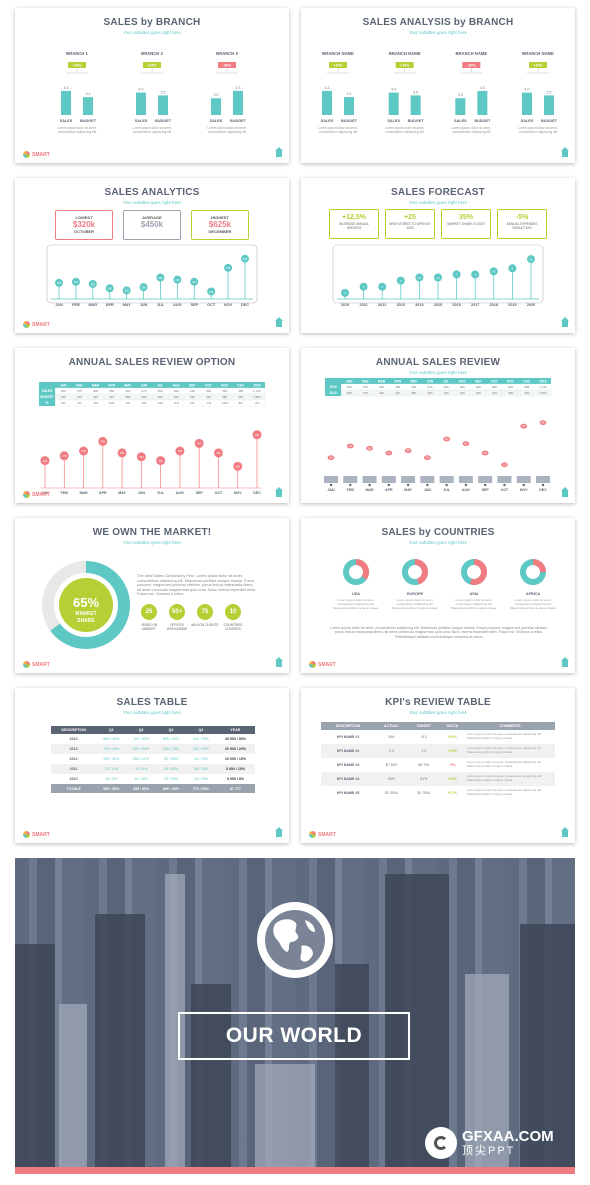 This screenshot has height=1185, width=590. What do you see at coordinates (152, 66) in the screenshot?
I see `branch-badge-label: +15%` at bounding box center [152, 66].